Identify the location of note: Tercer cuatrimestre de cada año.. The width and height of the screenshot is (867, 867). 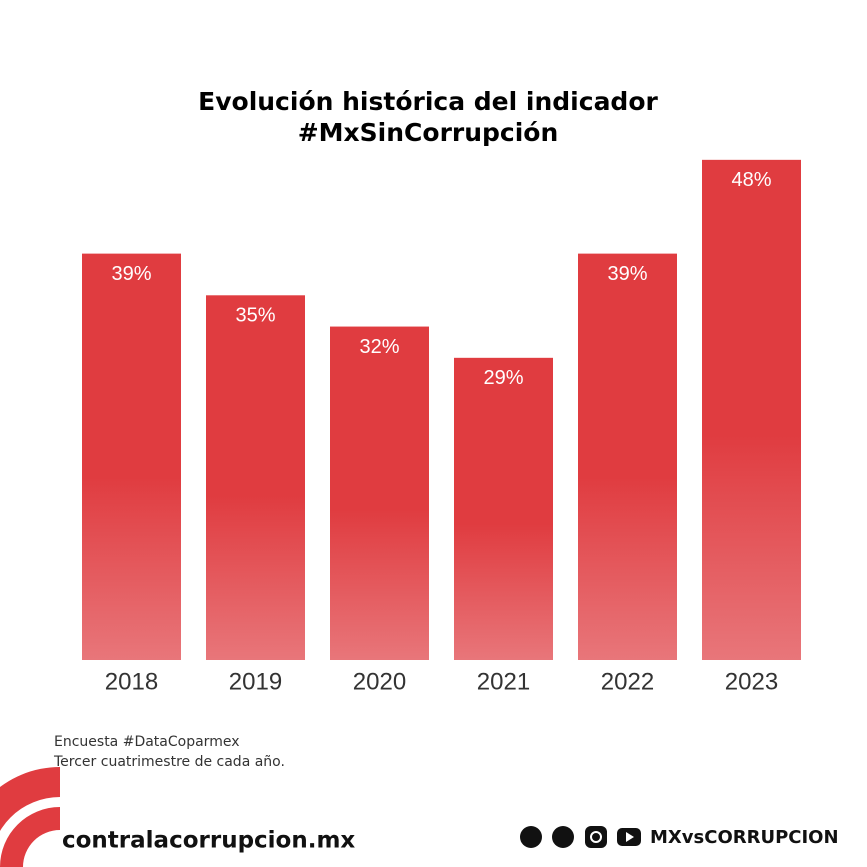
(169, 762).